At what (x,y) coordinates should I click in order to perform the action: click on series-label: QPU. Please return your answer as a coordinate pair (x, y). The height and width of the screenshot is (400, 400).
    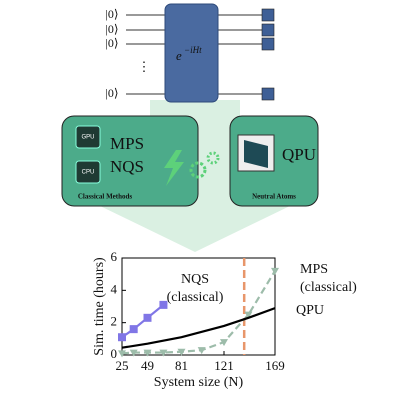
    Looking at the image, I should click on (310, 310).